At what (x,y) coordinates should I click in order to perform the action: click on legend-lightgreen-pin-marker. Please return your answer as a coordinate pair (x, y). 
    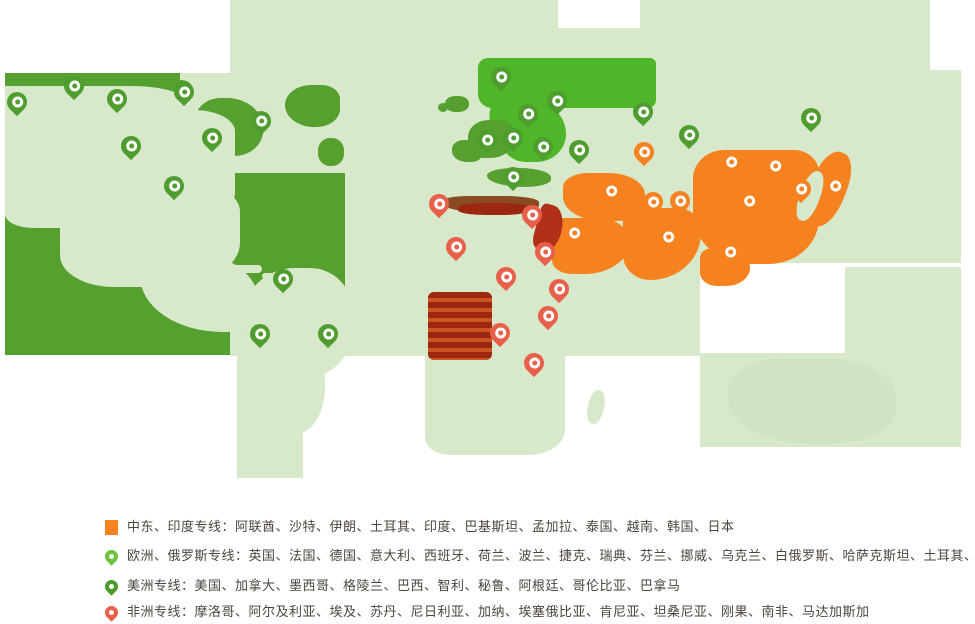
    Looking at the image, I should click on (111, 556).